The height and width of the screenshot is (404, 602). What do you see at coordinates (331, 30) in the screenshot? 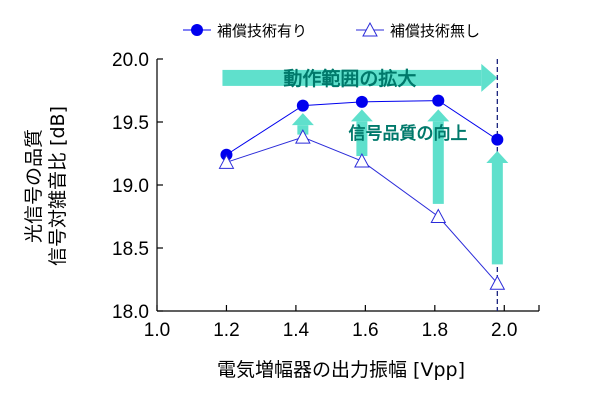
I see `legend: 補償技術有り 補償技術無し` at bounding box center [331, 30].